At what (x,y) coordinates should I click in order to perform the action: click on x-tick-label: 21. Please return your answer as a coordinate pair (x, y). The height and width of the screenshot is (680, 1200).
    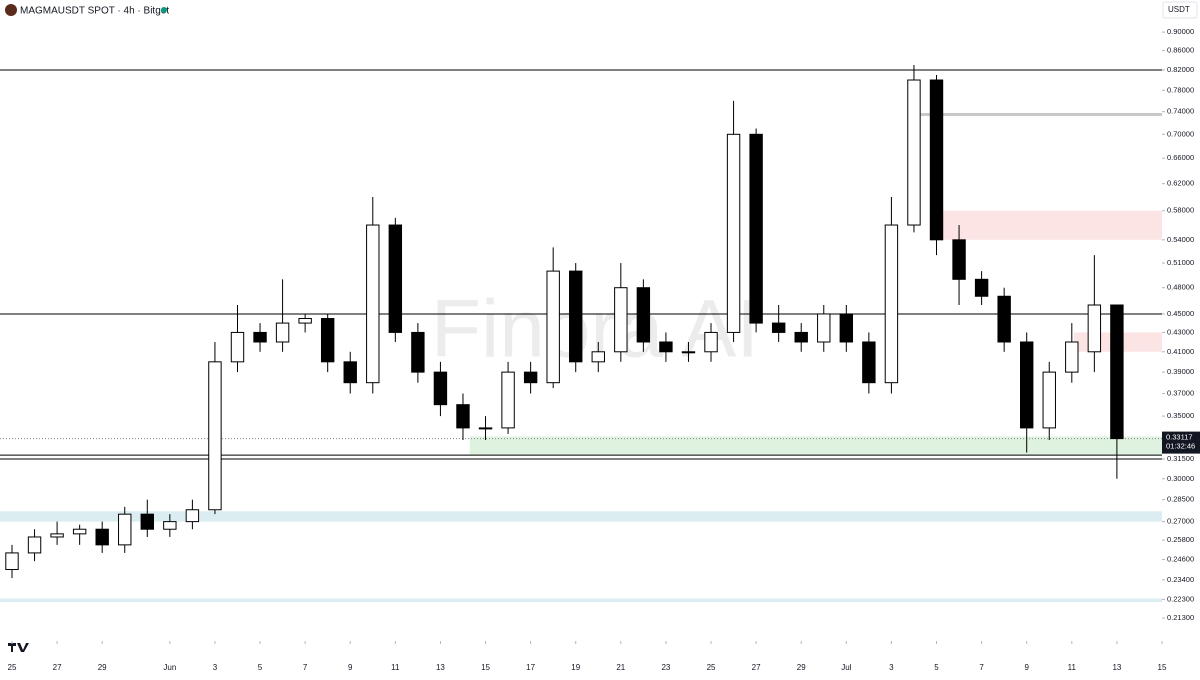
    Looking at the image, I should click on (620, 667).